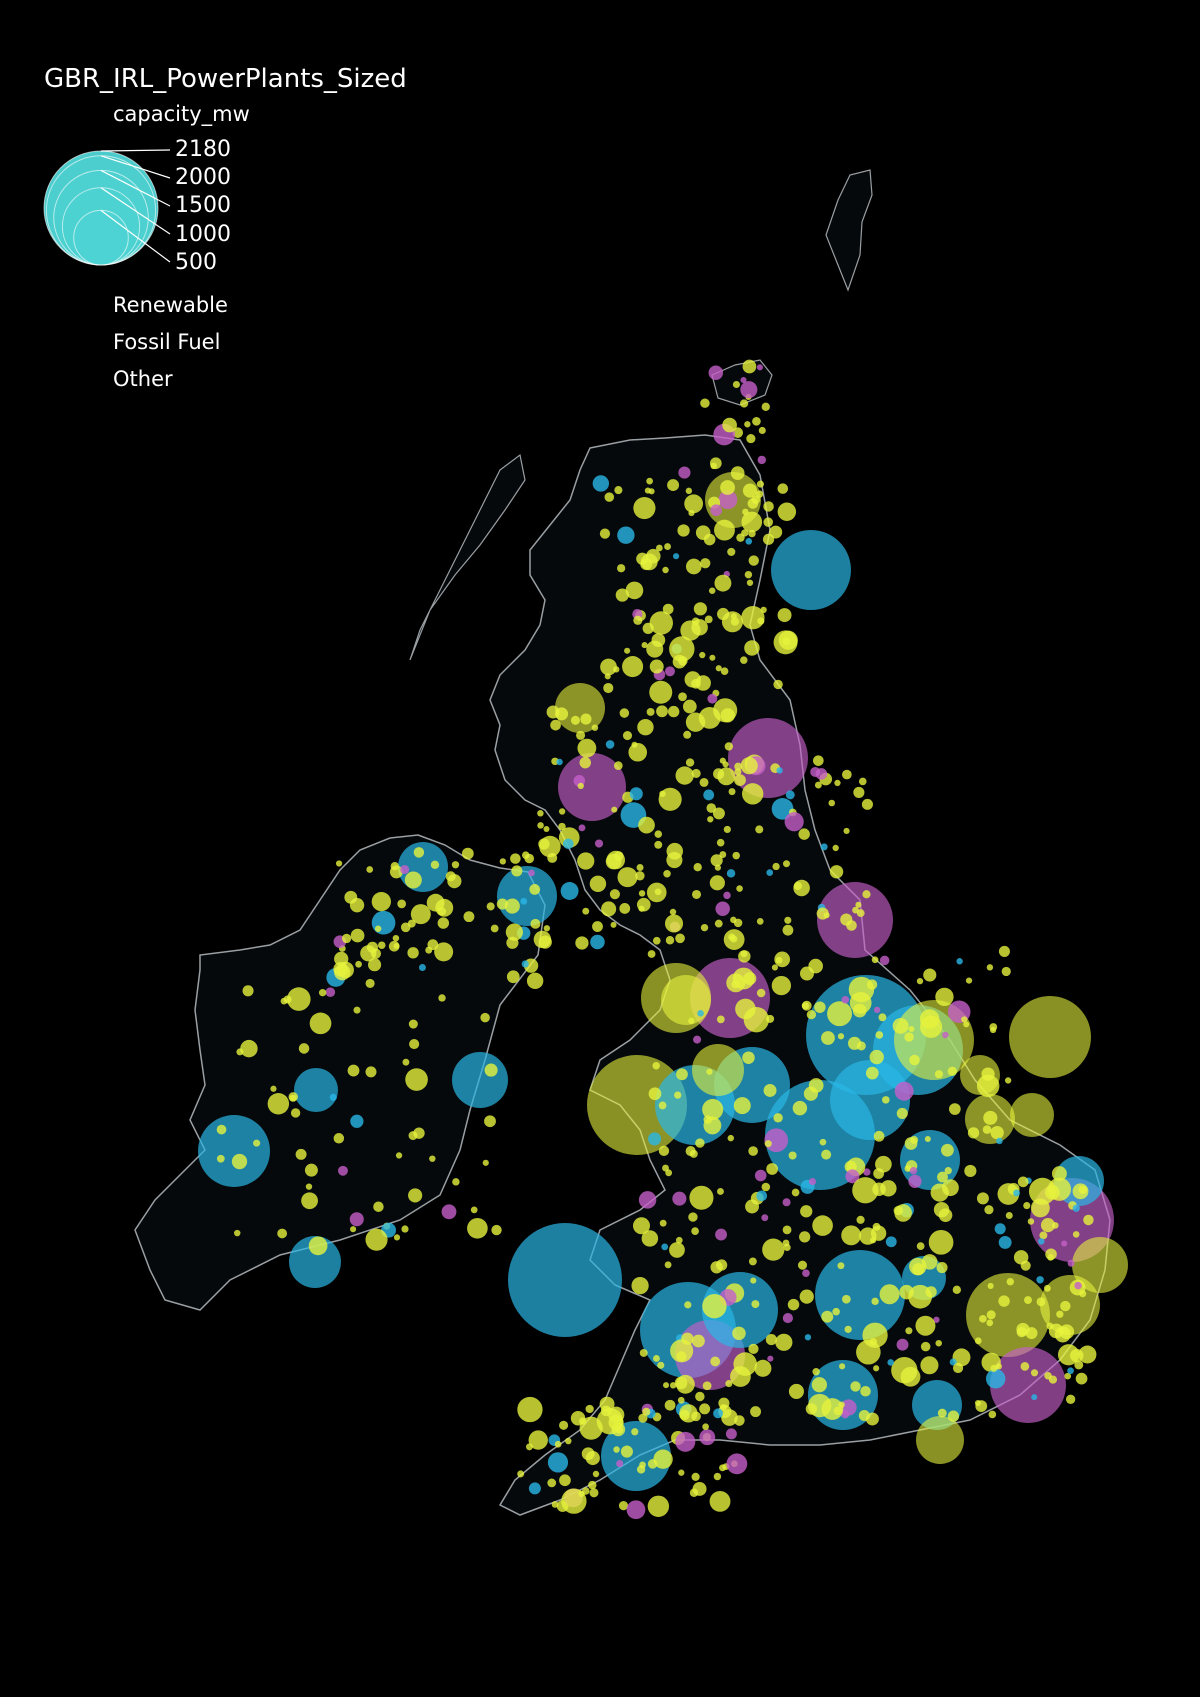 This screenshot has width=1200, height=1697. What do you see at coordinates (203, 149) in the screenshot?
I see `size-label-2180: 2180` at bounding box center [203, 149].